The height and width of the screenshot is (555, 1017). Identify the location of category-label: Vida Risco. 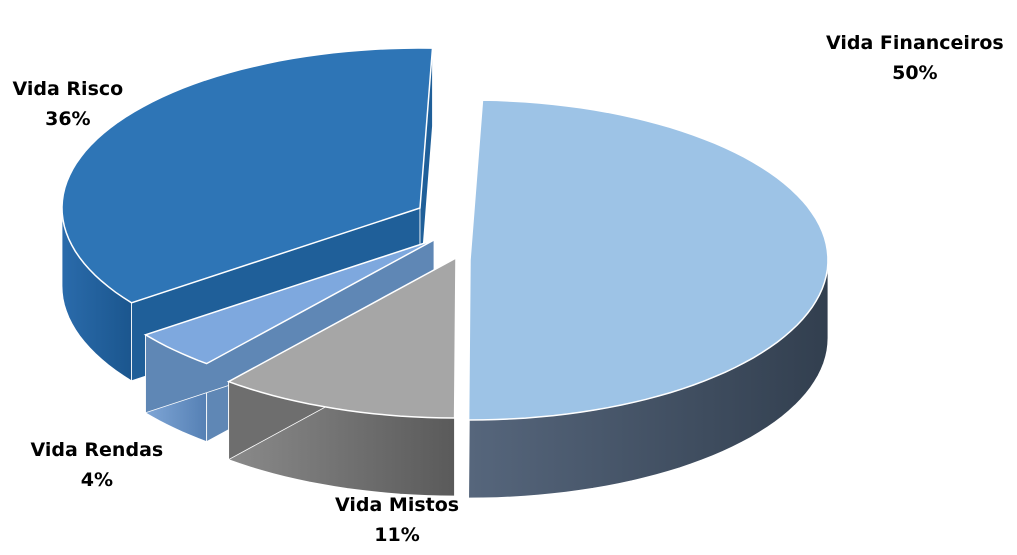
(68, 89).